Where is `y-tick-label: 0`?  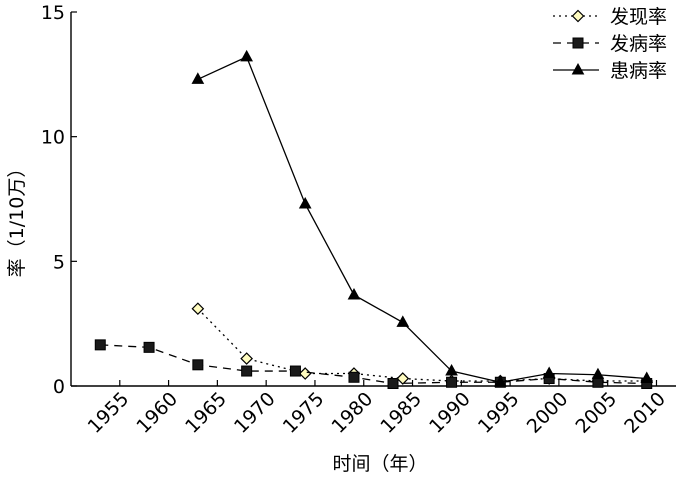 y-tick-label: 0 is located at coordinates (59, 387).